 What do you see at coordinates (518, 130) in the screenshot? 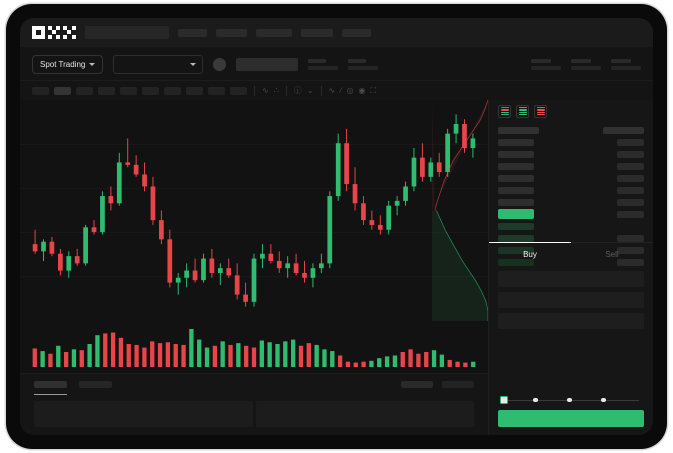
I see `orderbook-price-header` at bounding box center [518, 130].